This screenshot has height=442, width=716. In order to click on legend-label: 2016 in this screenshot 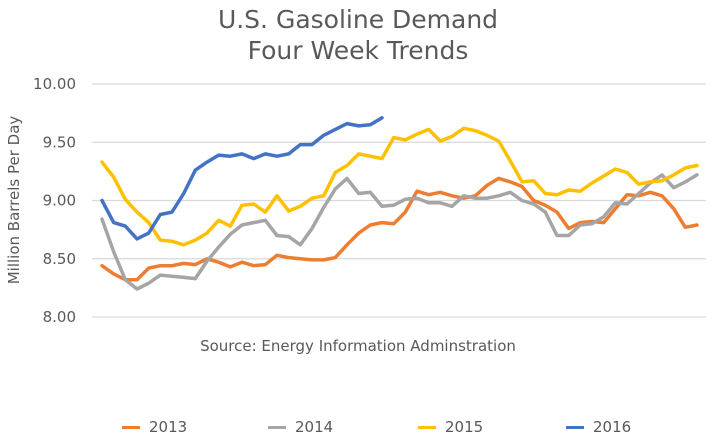, I will do `click(612, 427)`.